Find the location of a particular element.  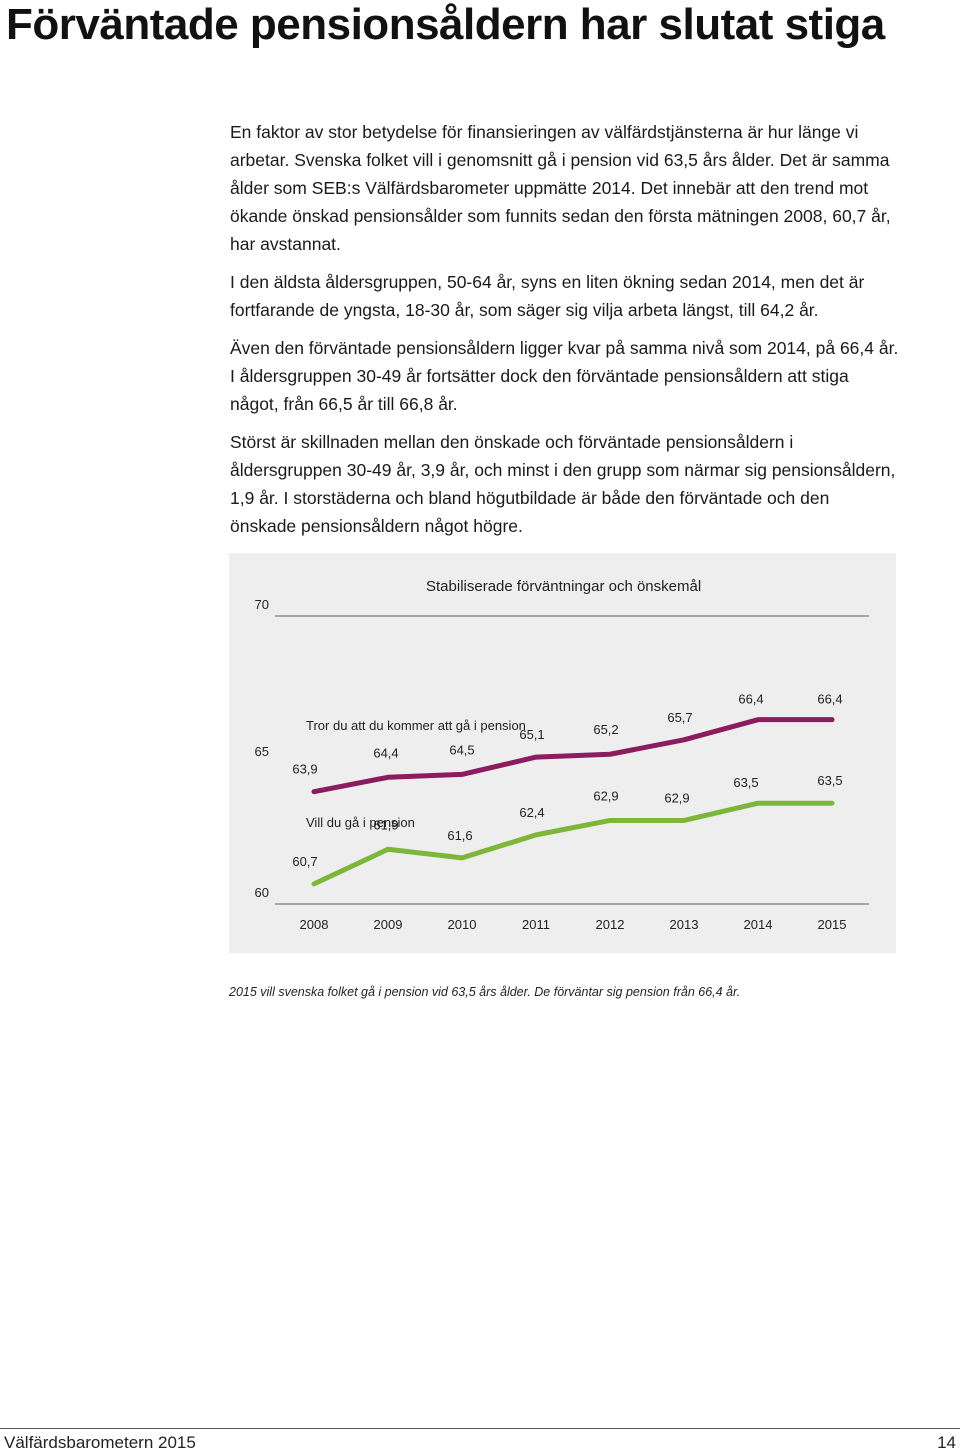

x-tick-label-2012: 2012 is located at coordinates (610, 924).